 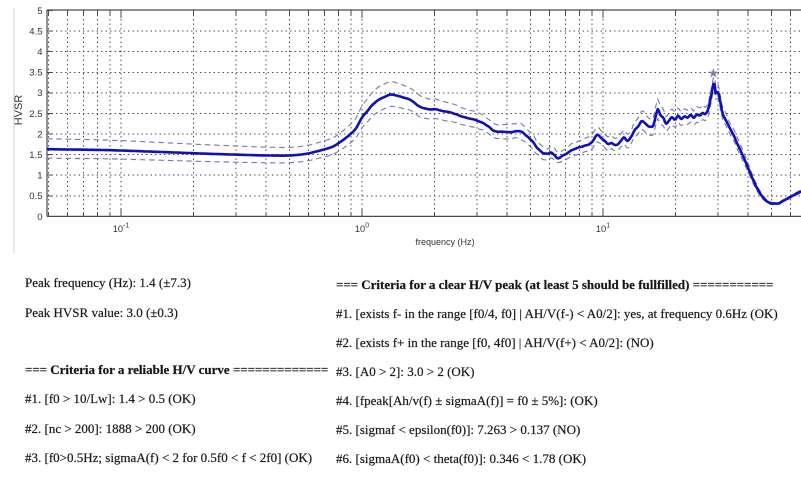 I want to click on svg-text: 3, so click(x=39, y=93).